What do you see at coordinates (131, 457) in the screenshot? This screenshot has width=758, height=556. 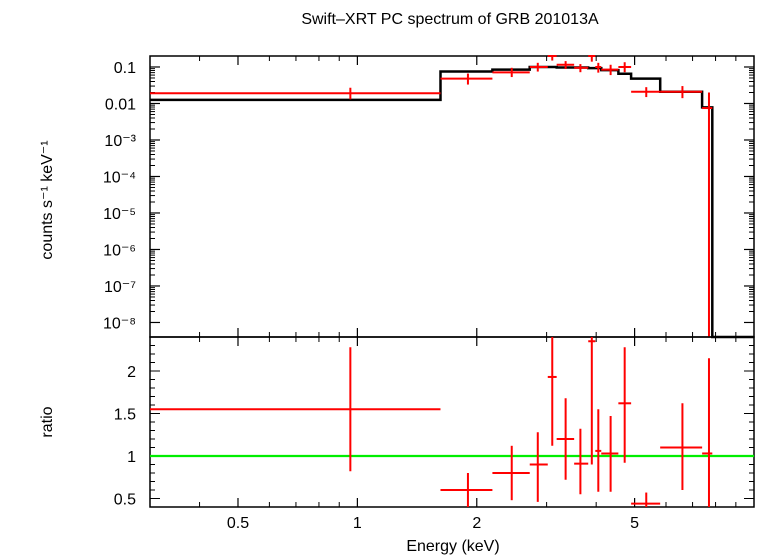 I see `y-tick-label: 1` at bounding box center [131, 457].